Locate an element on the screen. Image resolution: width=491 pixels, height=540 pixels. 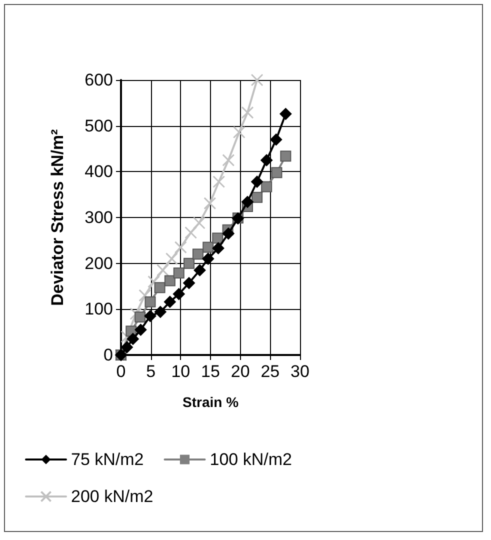
legend-label: 100 kN/m2 is located at coordinates (251, 459).